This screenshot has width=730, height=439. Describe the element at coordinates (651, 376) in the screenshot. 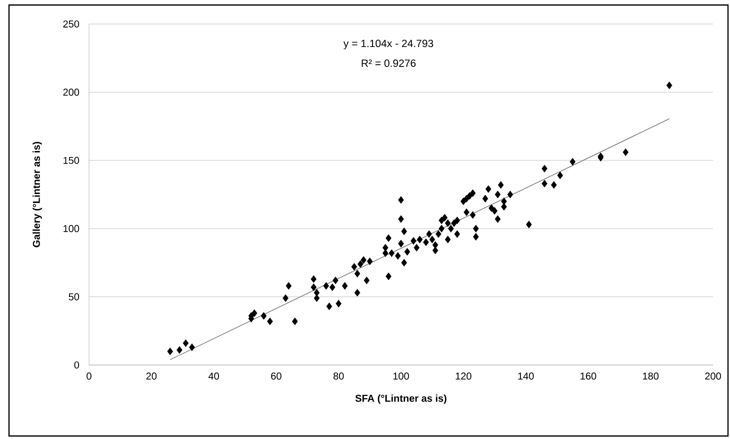

I see `x-tick-label: 180` at that location.